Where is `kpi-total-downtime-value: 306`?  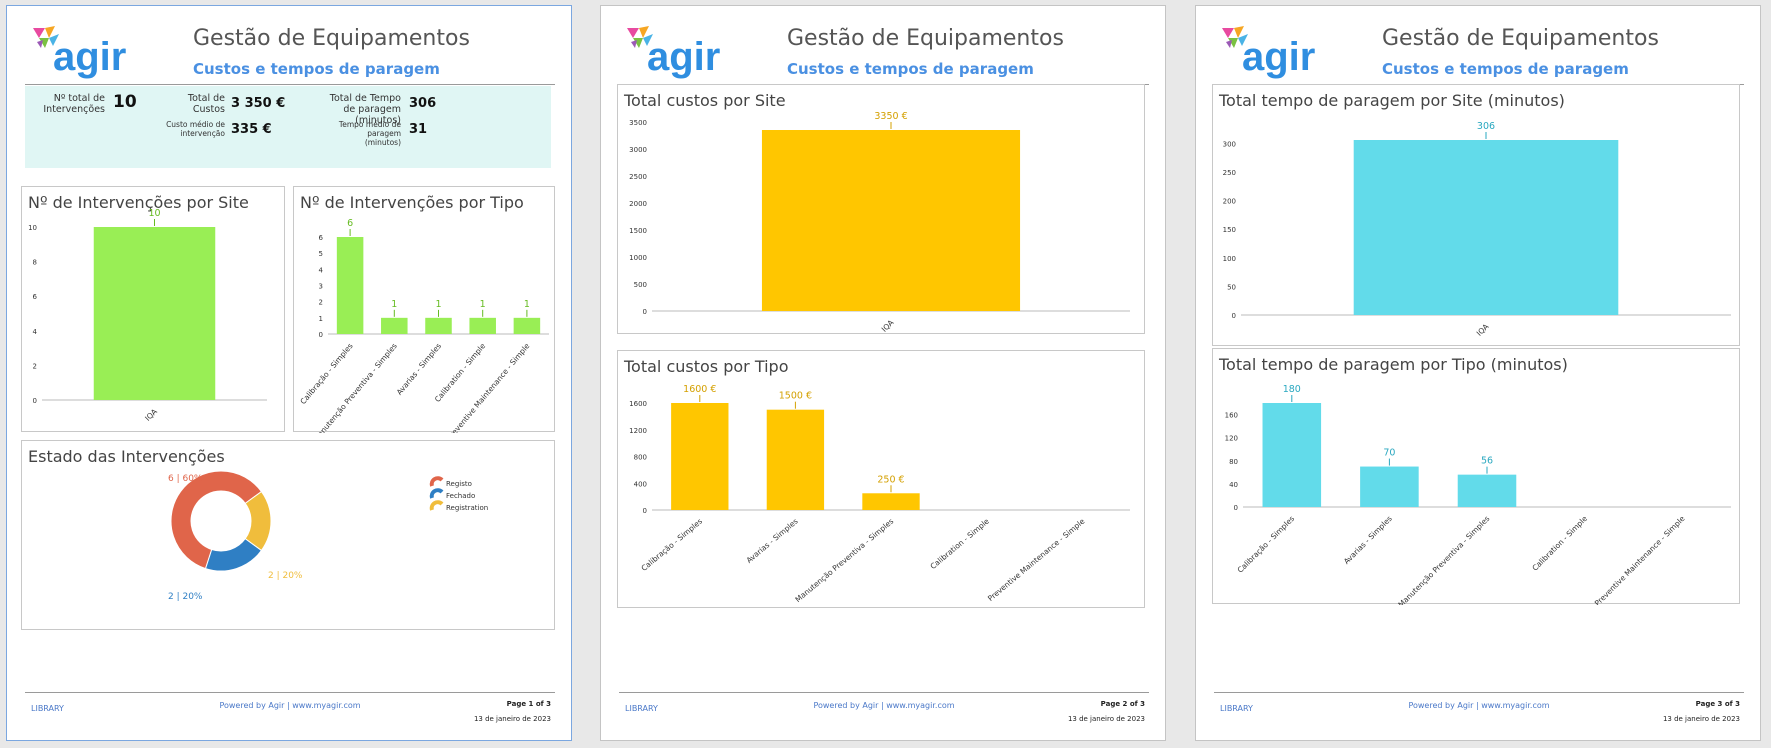
kpi-total-downtime-value: 306 is located at coordinates (423, 103).